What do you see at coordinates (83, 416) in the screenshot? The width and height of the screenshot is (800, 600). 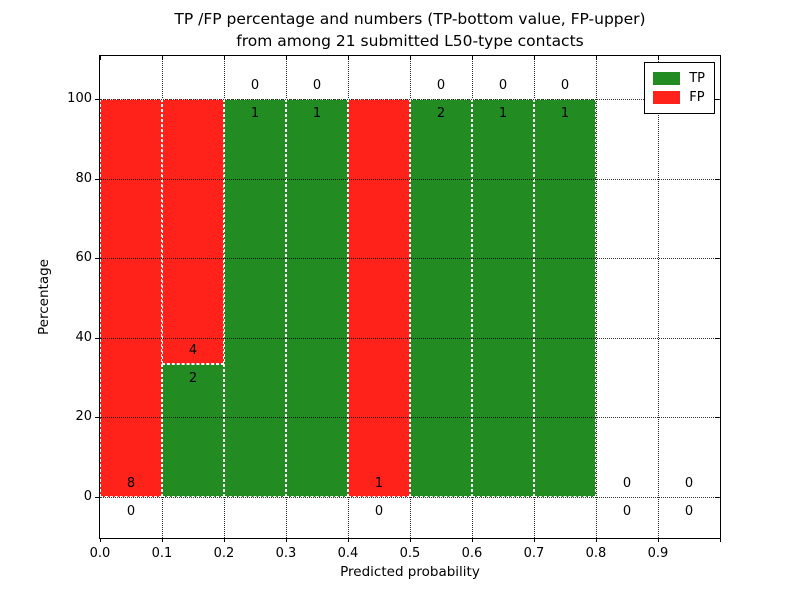 I see `y-tick-label: 20` at bounding box center [83, 416].